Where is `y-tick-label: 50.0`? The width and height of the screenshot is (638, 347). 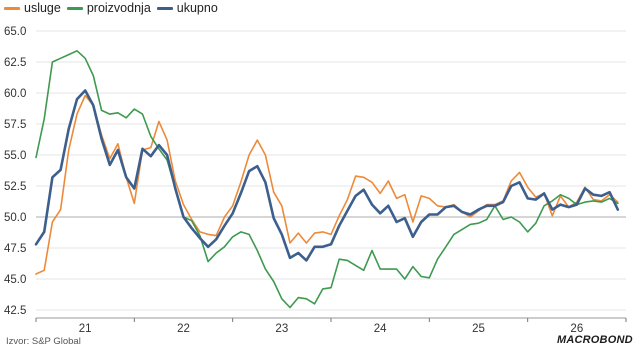
y-tick-label: 50.0 is located at coordinates (15, 218).